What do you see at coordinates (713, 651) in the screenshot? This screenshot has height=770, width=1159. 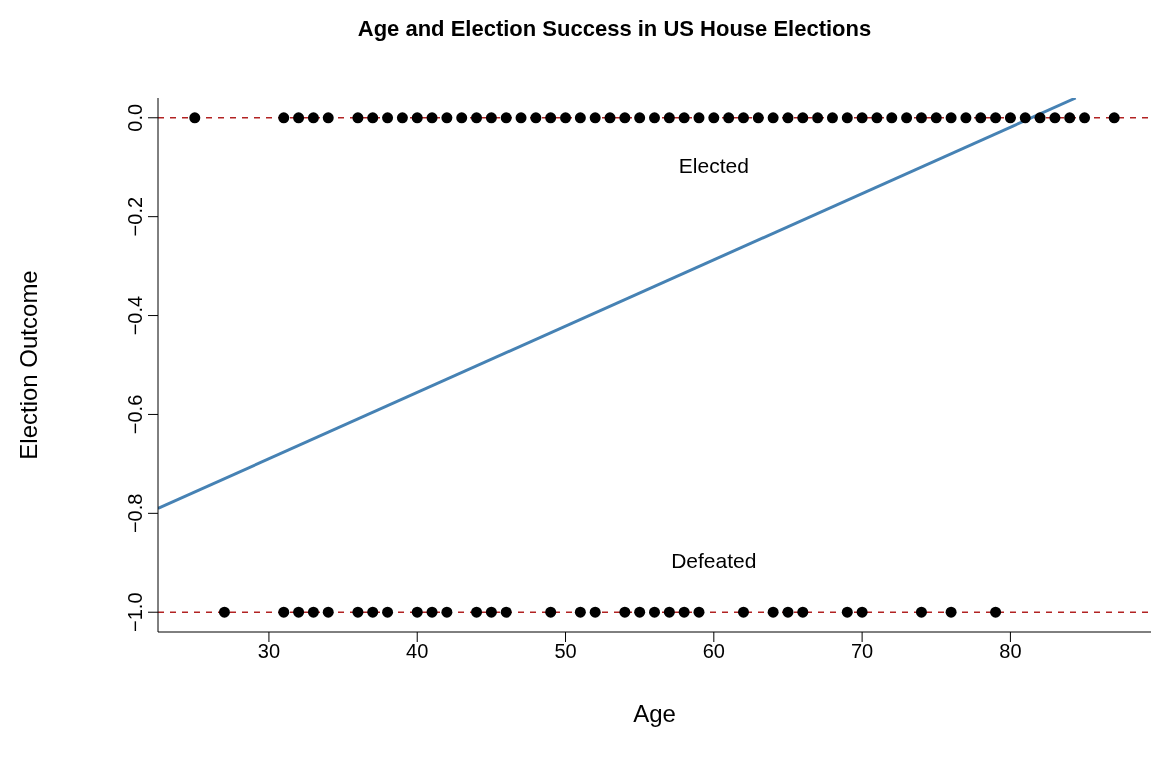 I see `x-tick-label: 60` at bounding box center [713, 651].